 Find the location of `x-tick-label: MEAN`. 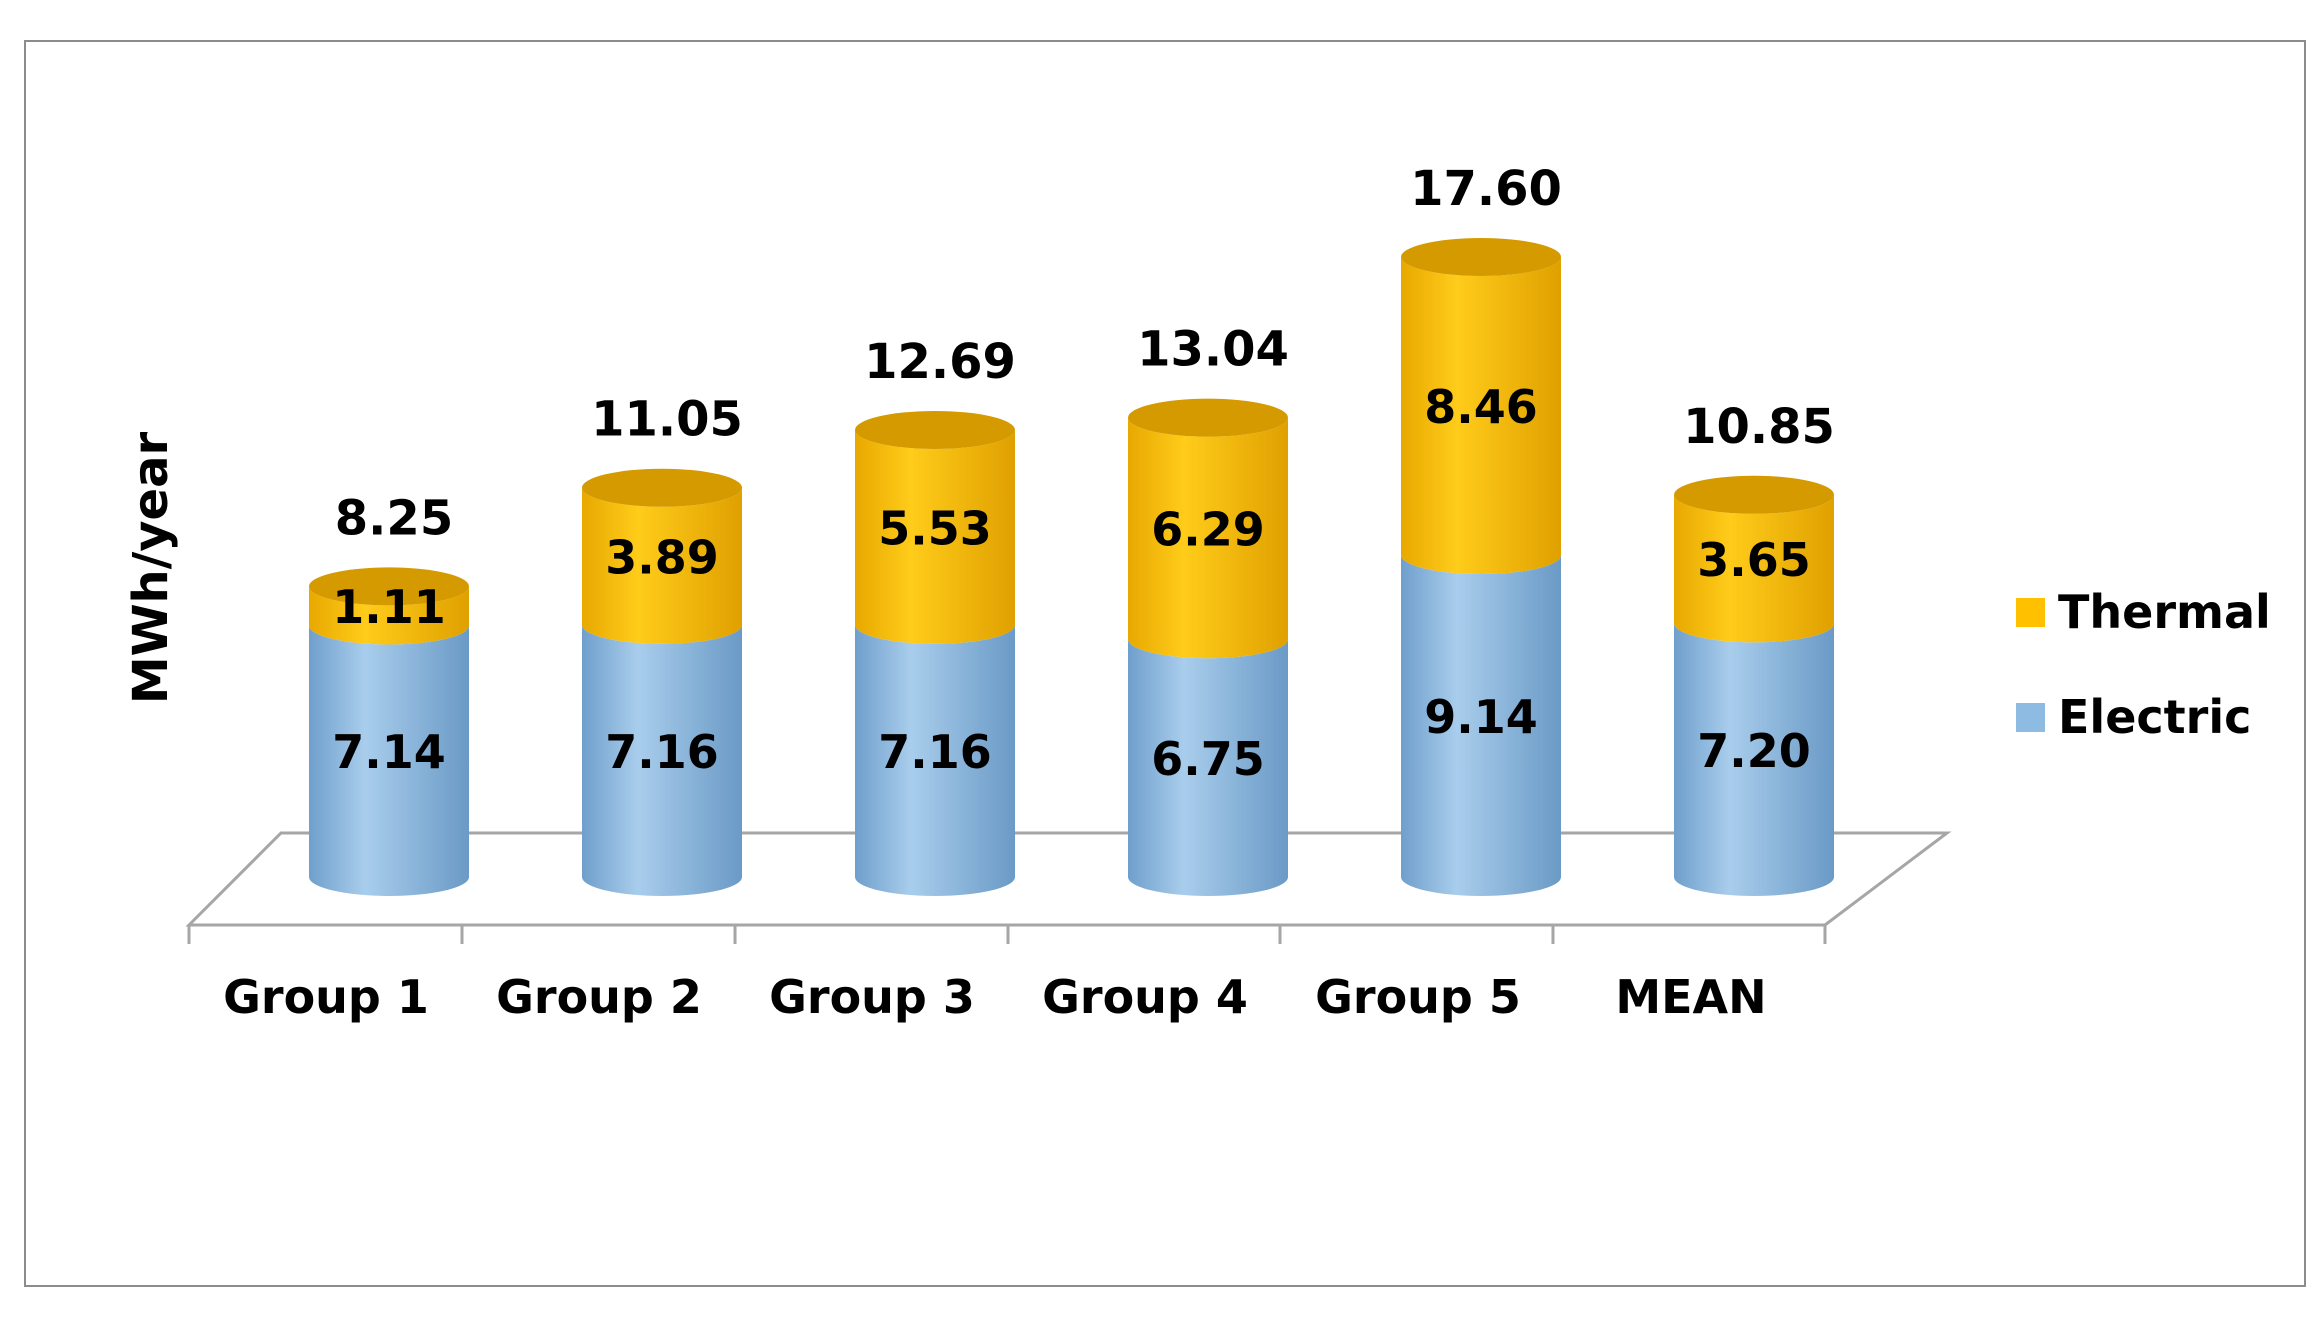

x-tick-label: MEAN is located at coordinates (1690, 997).